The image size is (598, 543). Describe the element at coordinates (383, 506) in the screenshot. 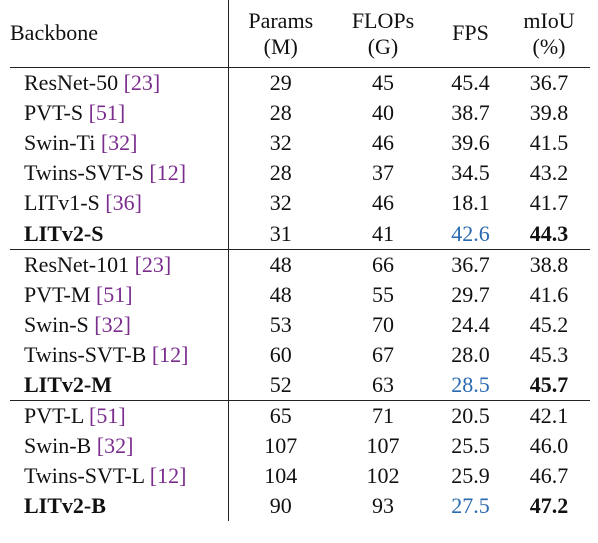

I see `flops-cell: 93` at that location.